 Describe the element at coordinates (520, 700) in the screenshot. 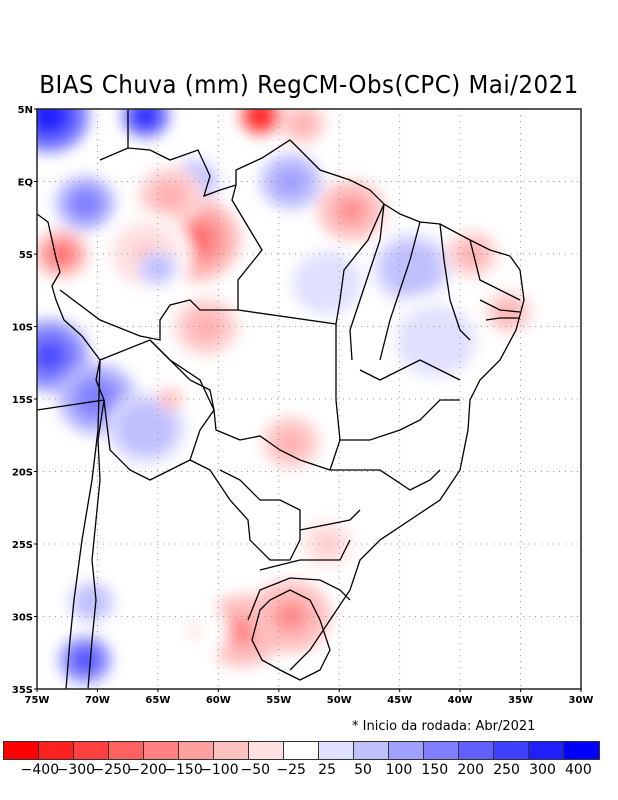

I see `x-tick-label: 35W` at that location.